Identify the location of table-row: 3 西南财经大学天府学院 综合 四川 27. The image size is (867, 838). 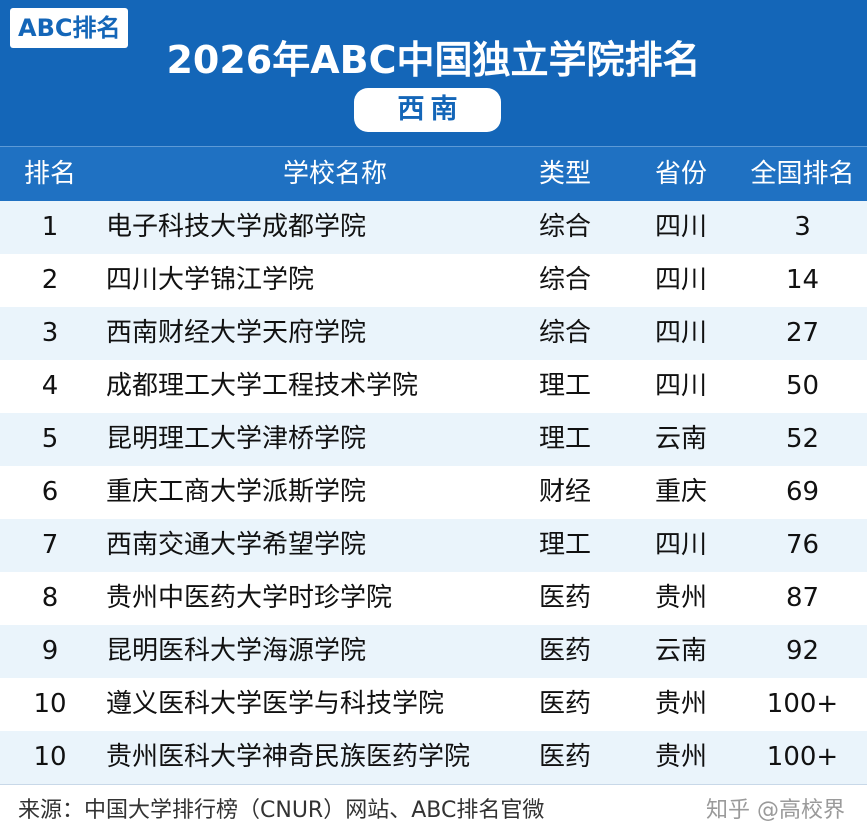
(433, 333).